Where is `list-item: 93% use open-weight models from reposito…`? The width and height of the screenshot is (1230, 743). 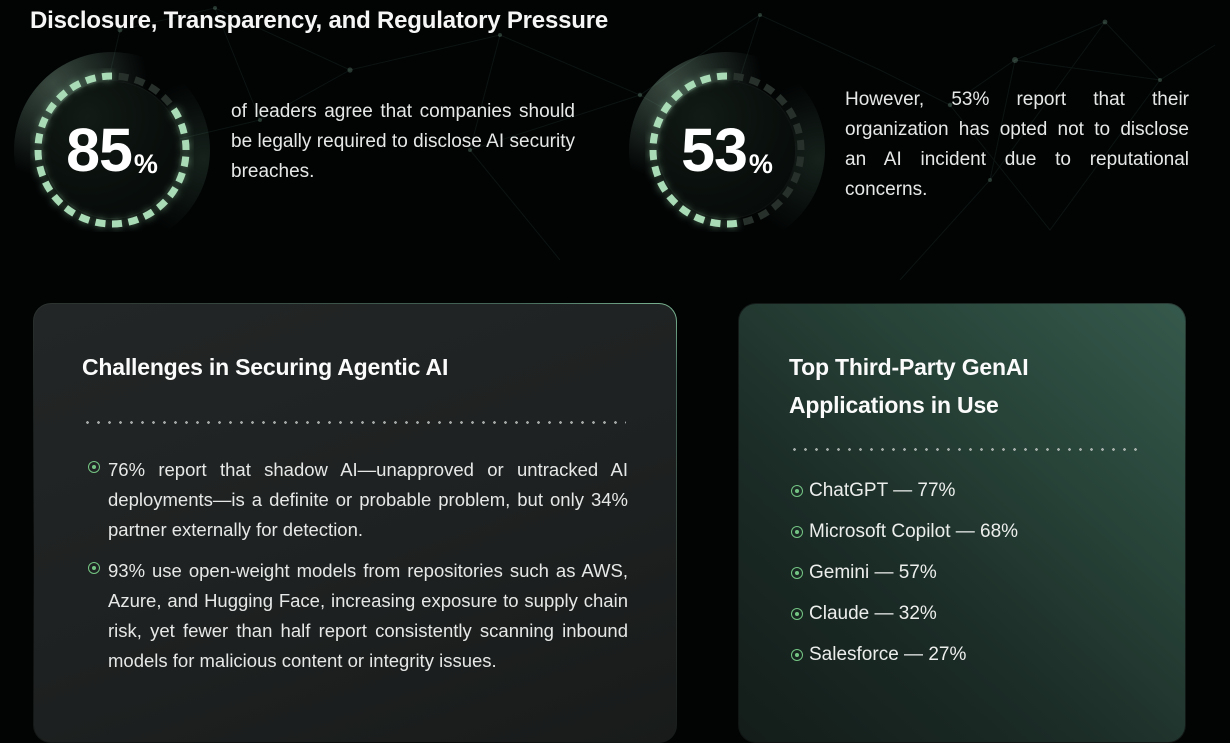 list-item: 93% use open-weight models from reposito… is located at coordinates (355, 616).